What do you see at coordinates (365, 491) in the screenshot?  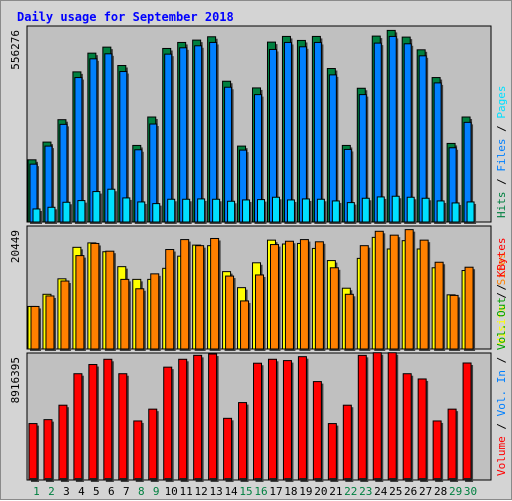 I see `x-tick-label: 23` at bounding box center [365, 491].